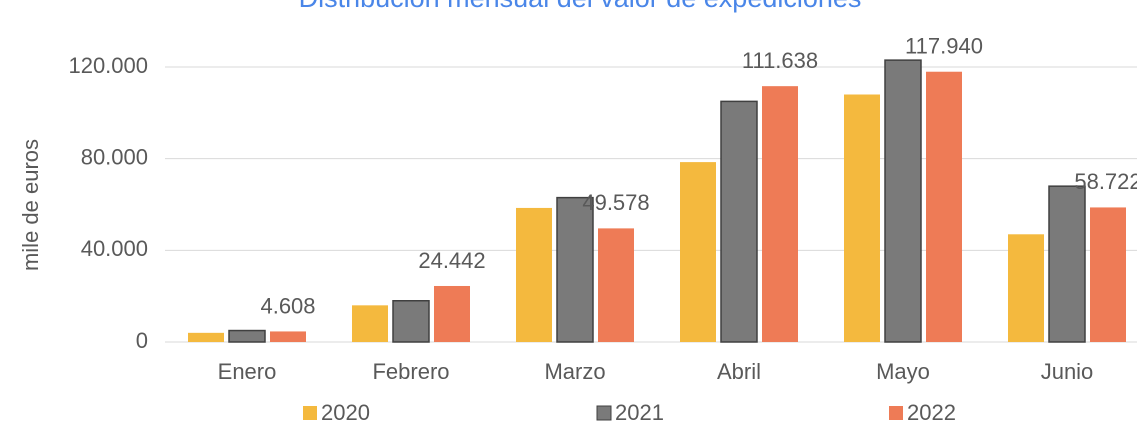  What do you see at coordinates (639, 412) in the screenshot?
I see `legend-label: 2021` at bounding box center [639, 412].